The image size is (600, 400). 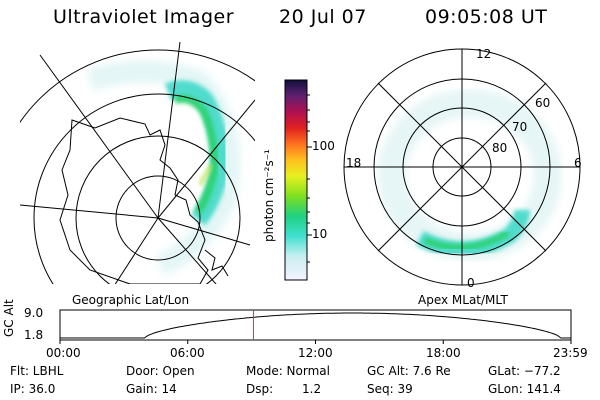 I want to click on aurora-band-core, so click(x=196, y=154).